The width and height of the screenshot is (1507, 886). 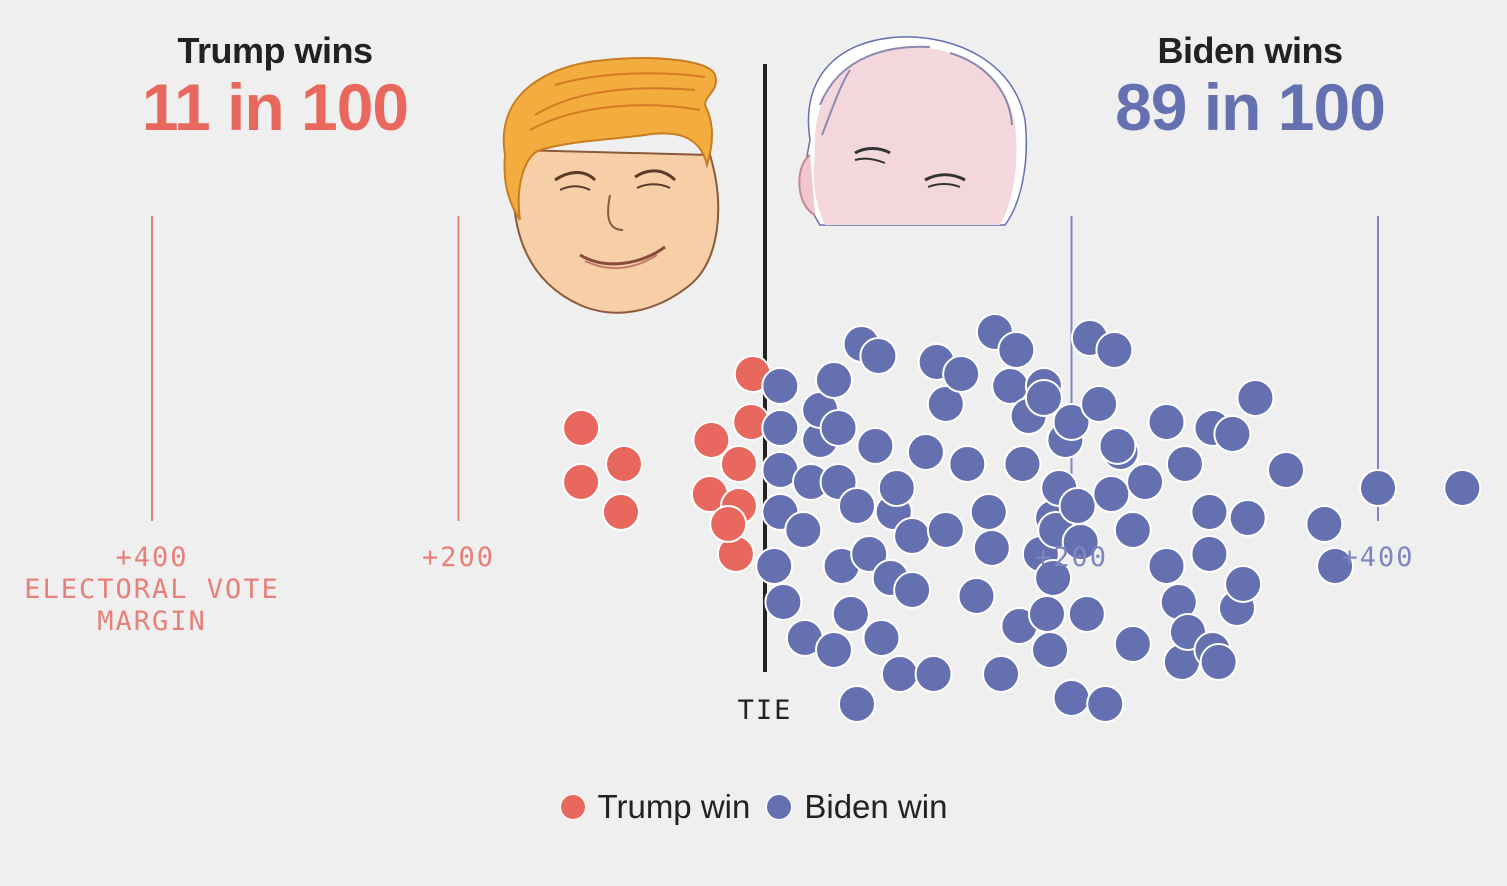 I want to click on tick-label-1: +200, so click(x=458, y=557).